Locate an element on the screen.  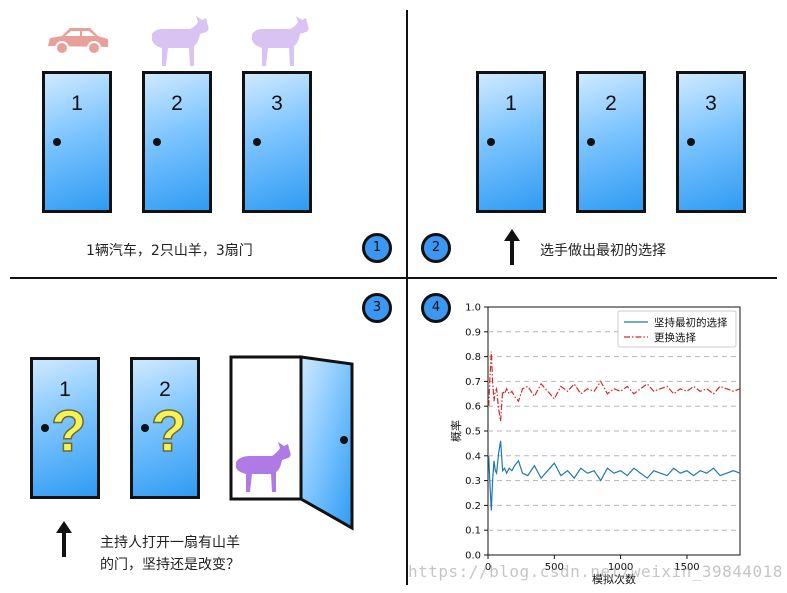
watermark-text: https://blog.csdn.net/weixin_39844018 is located at coordinates (595, 571).